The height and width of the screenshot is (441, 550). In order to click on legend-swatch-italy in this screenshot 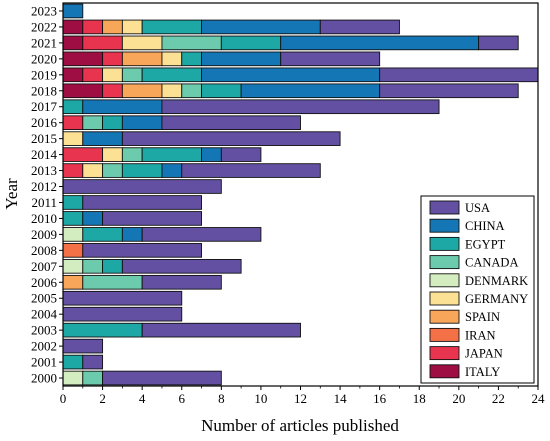, I will do `click(444, 371)`.